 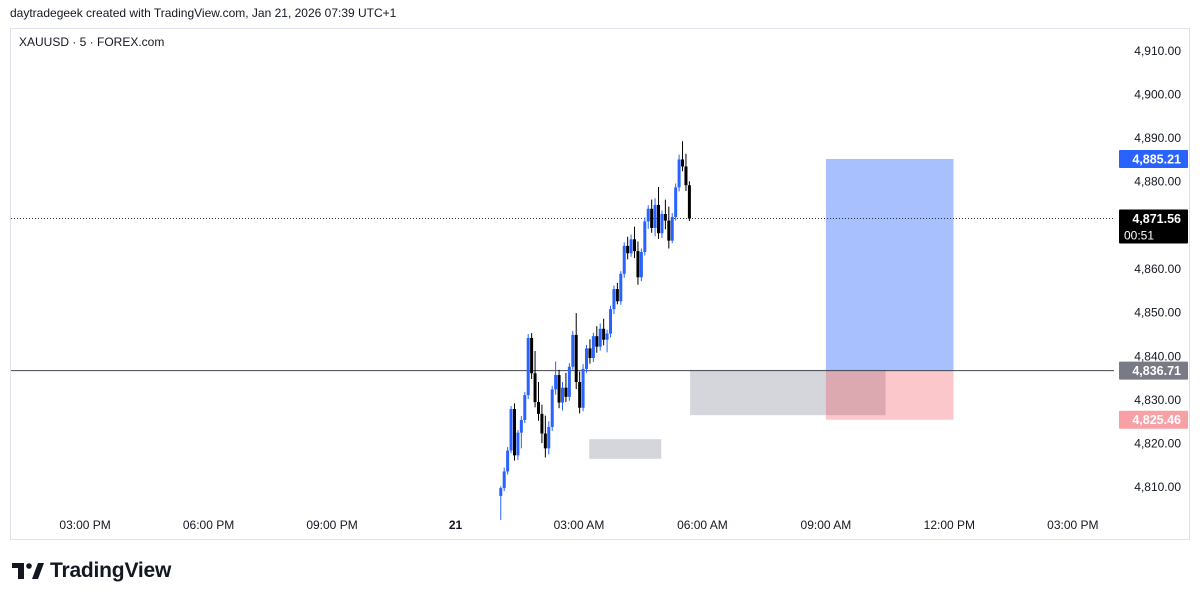 I want to click on stop-price-label-text: 4,825.46, so click(x=1156, y=420).